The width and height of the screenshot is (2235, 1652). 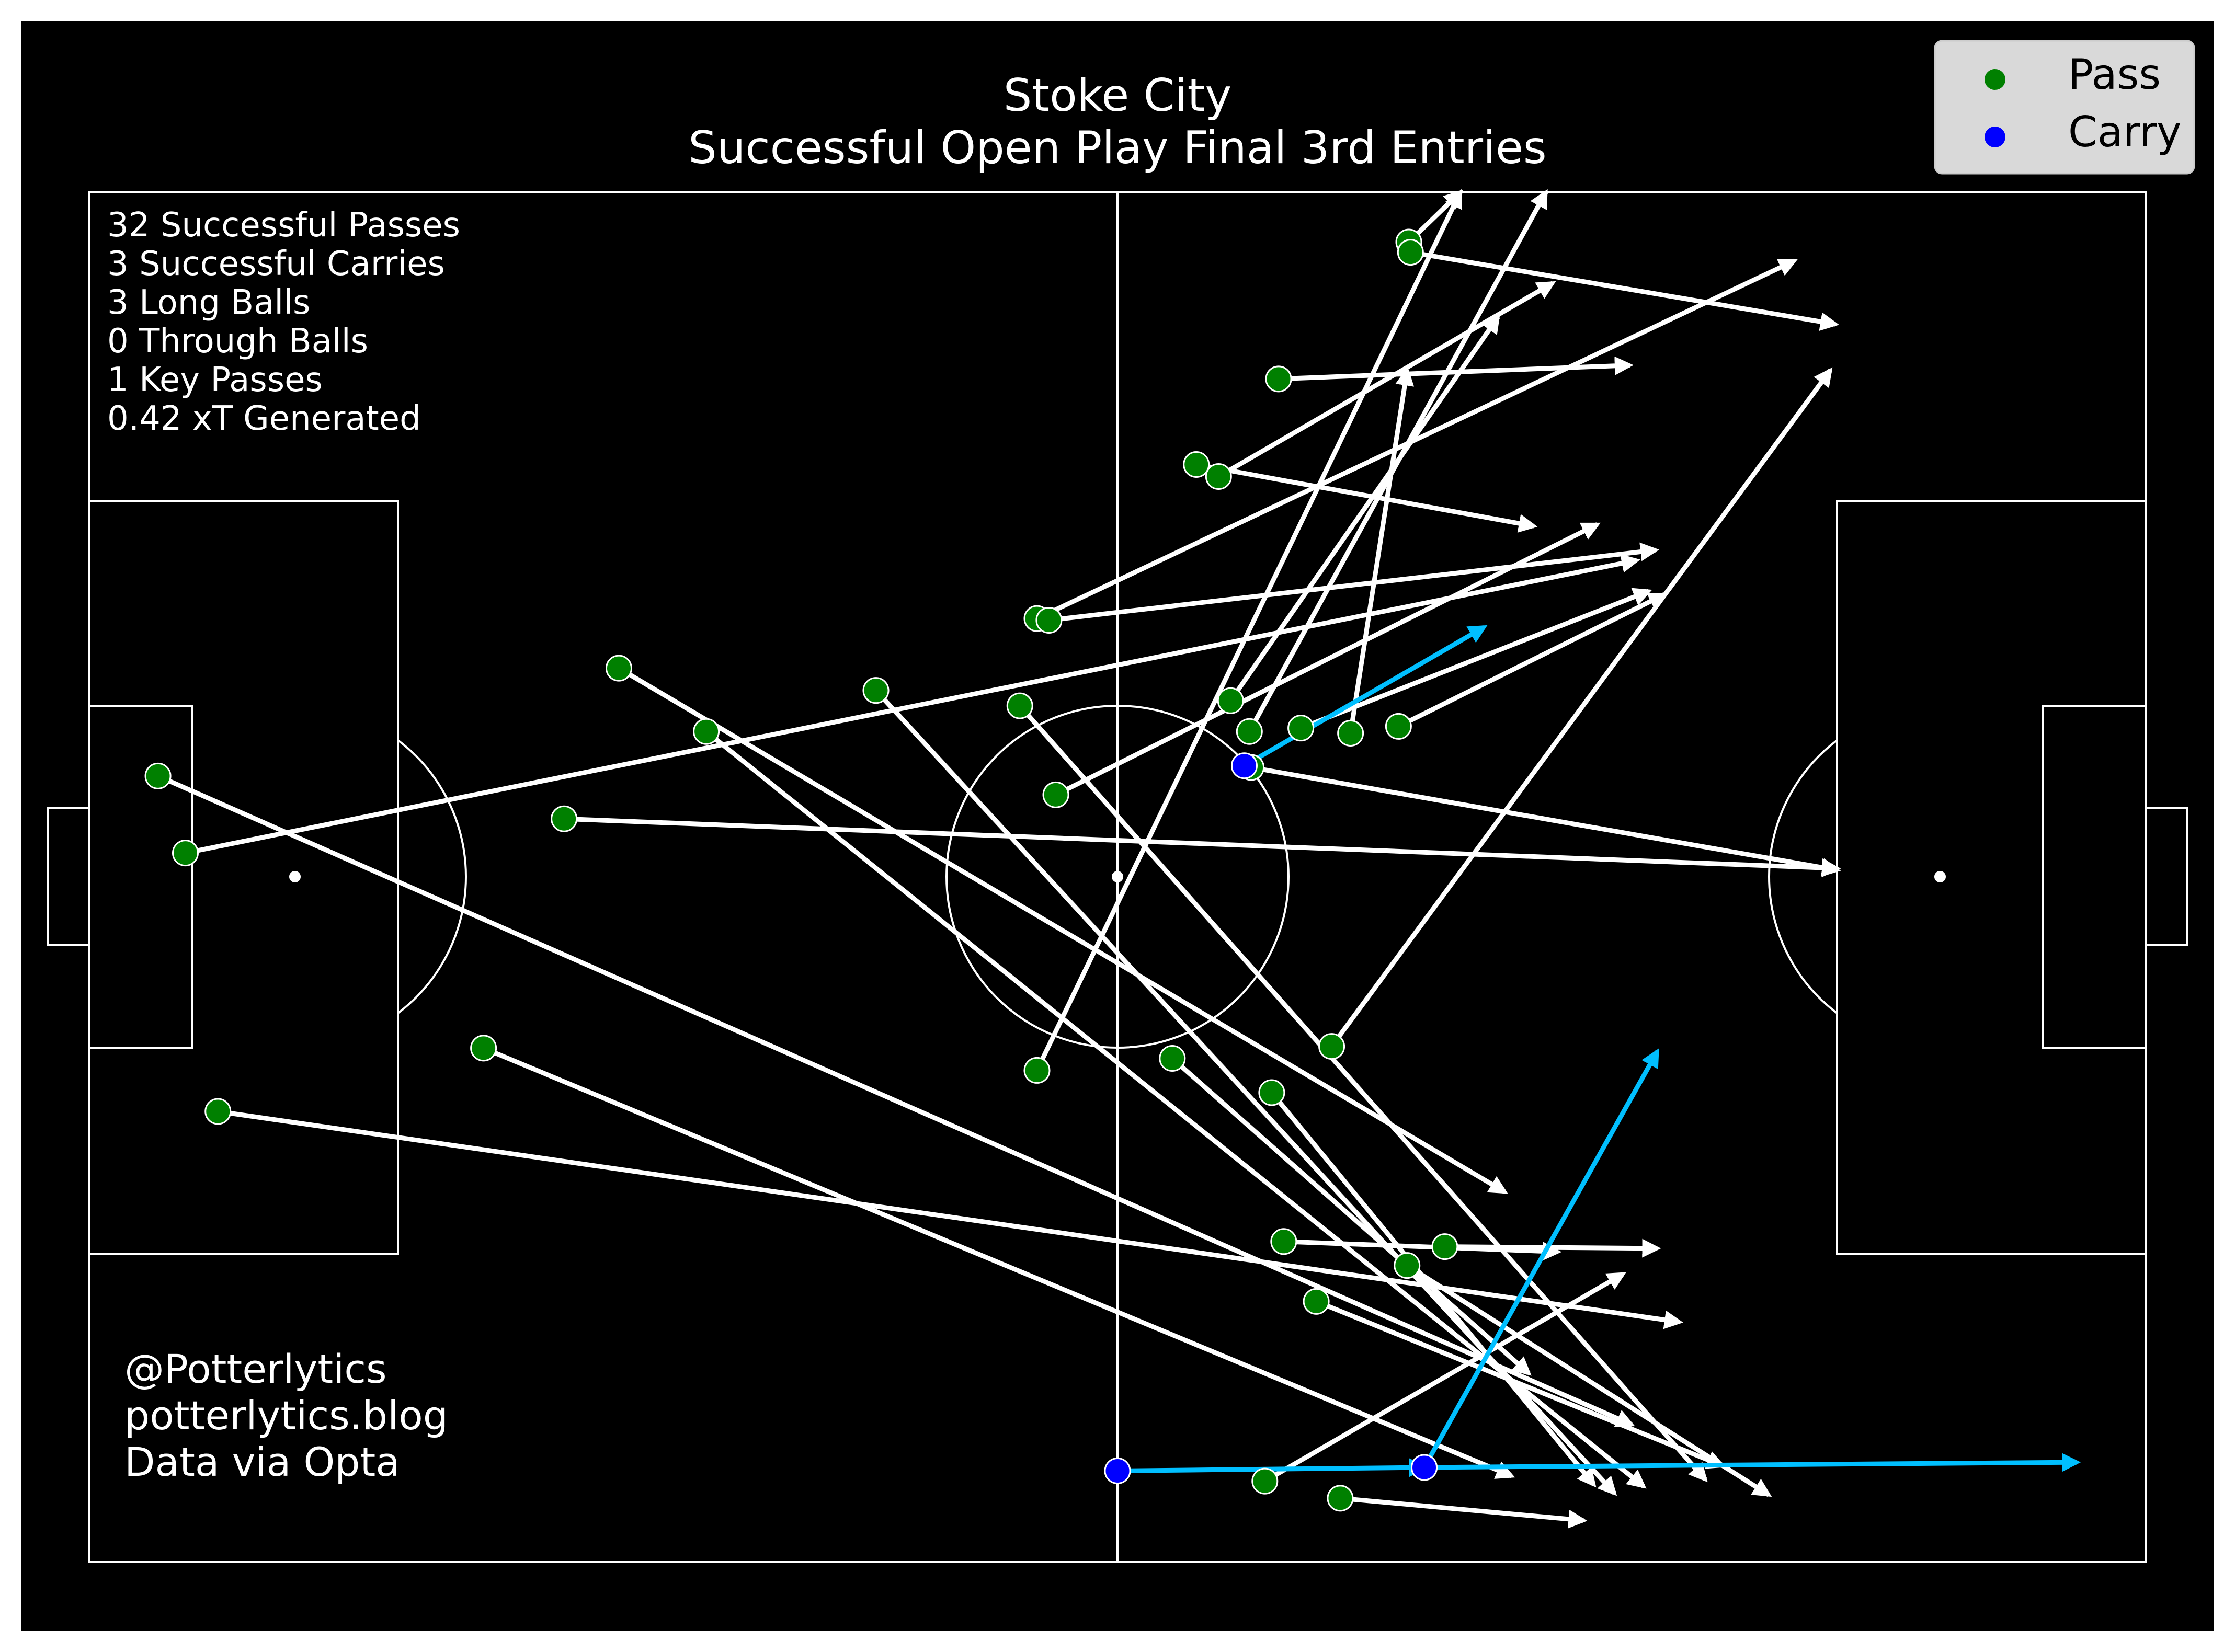 I want to click on centre-circle, so click(x=1117, y=877).